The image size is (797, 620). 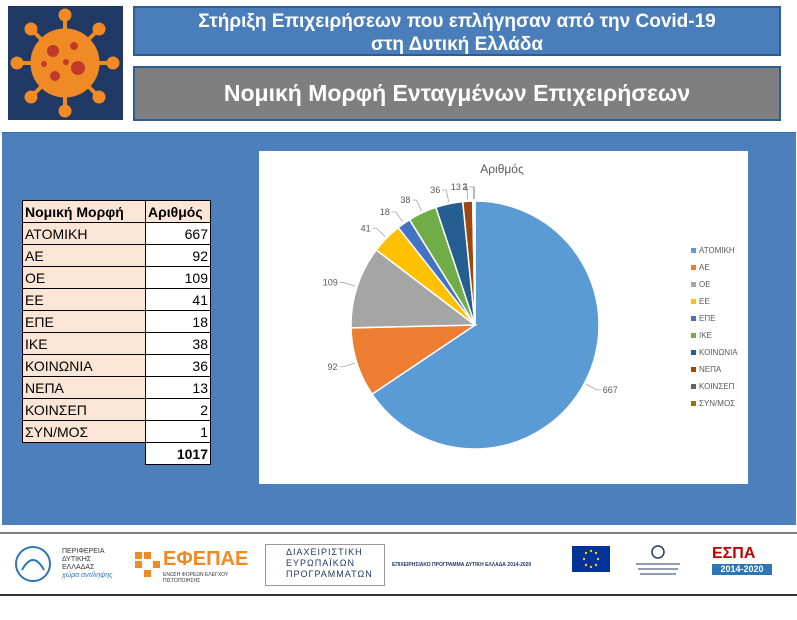 I want to click on table-cell-count: 38, so click(x=178, y=343).